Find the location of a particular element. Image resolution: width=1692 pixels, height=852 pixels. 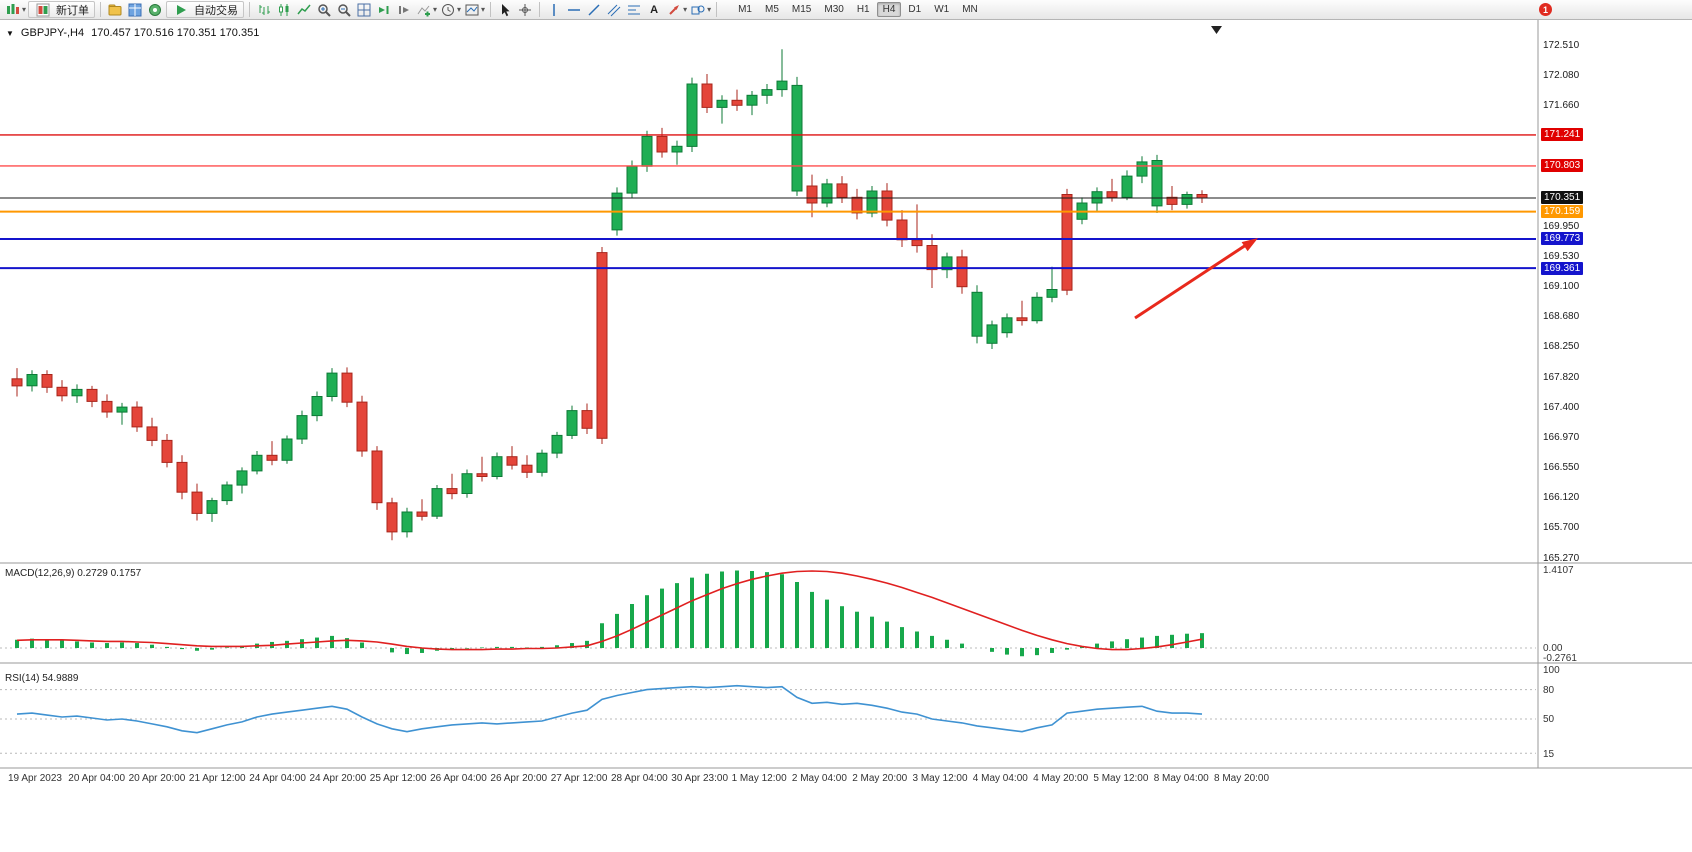

price-label: 166.970 is located at coordinates (1561, 438).